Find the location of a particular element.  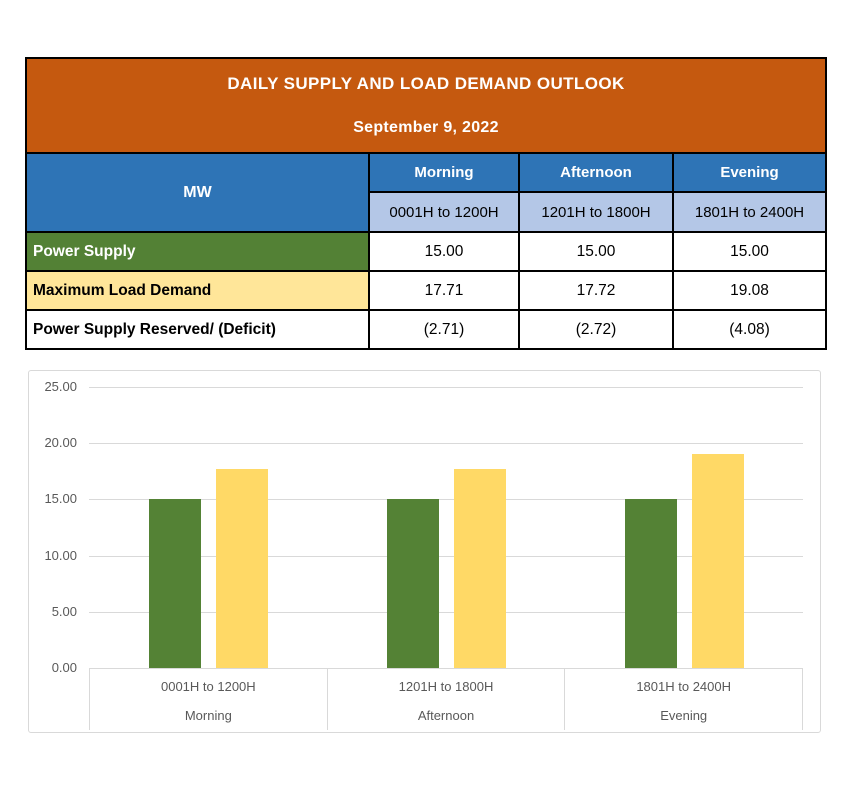

y-axis-tick-label: 20.00 is located at coordinates (60, 443).